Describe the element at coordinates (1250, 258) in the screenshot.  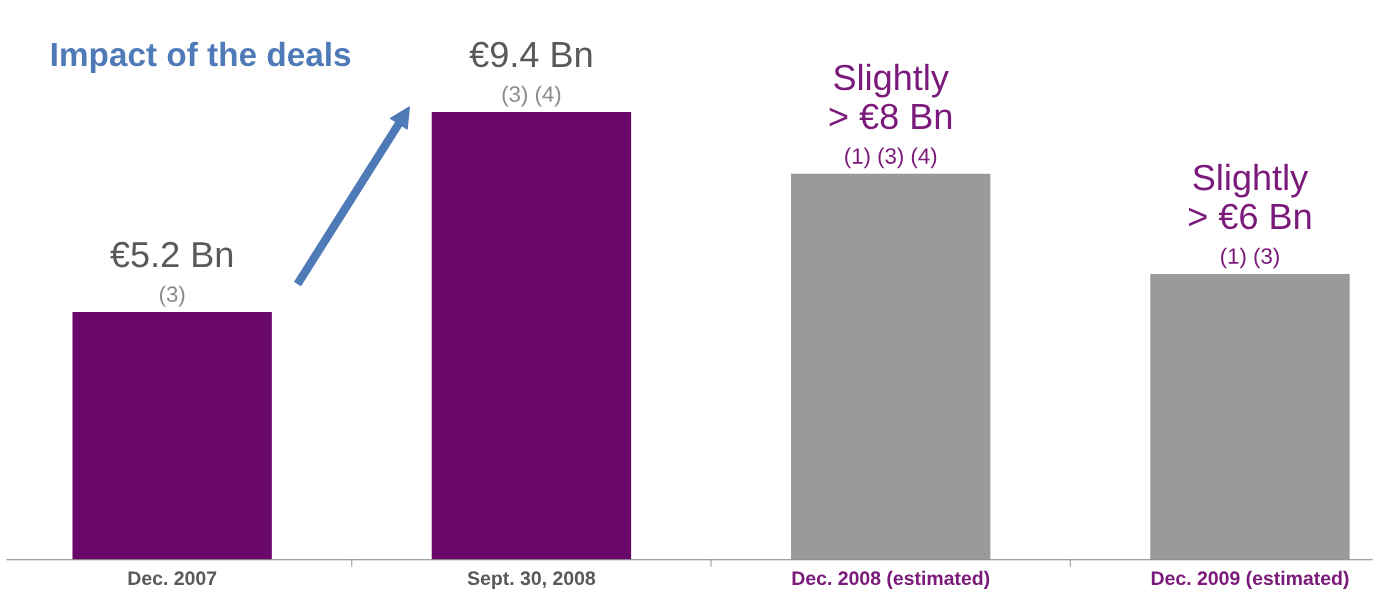
I see `annotation: (1) (3)` at that location.